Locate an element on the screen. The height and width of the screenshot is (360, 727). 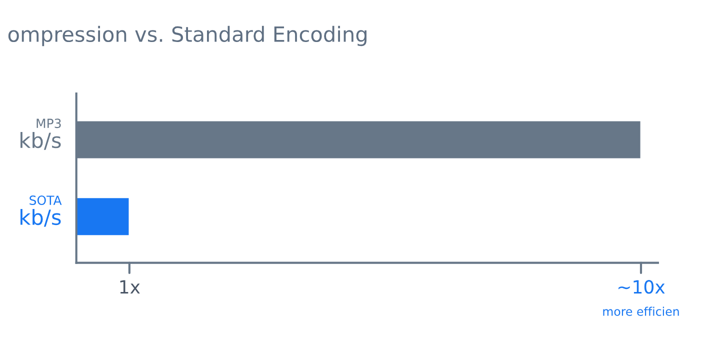
text: ~10x more efficien is located at coordinates (641, 298).